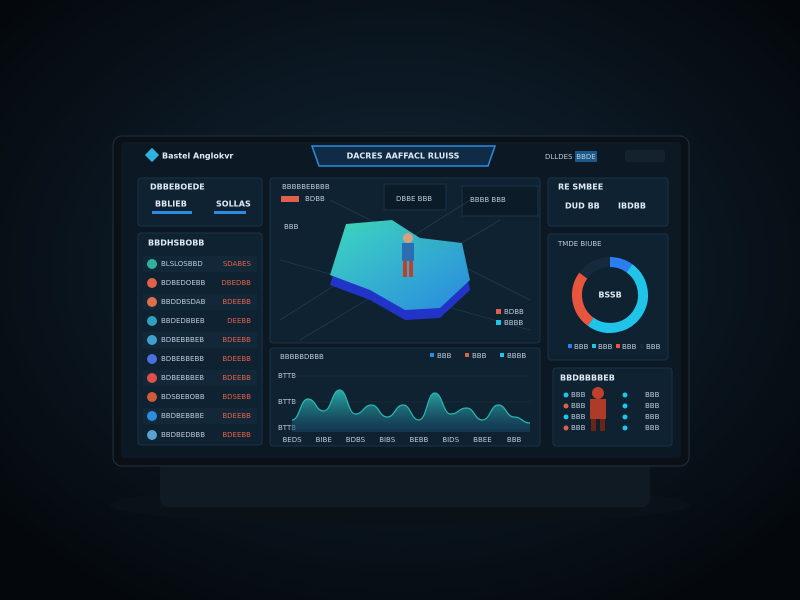 This screenshot has width=800, height=600. I want to click on panel-title: DBBEBOEDE, so click(177, 187).